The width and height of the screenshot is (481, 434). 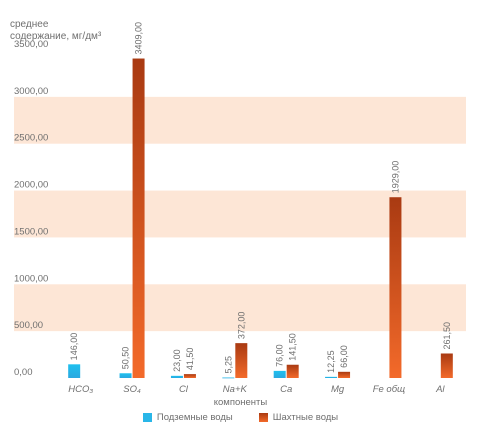 I want to click on y-axis-title-line-1: среднее, so click(x=29, y=24).